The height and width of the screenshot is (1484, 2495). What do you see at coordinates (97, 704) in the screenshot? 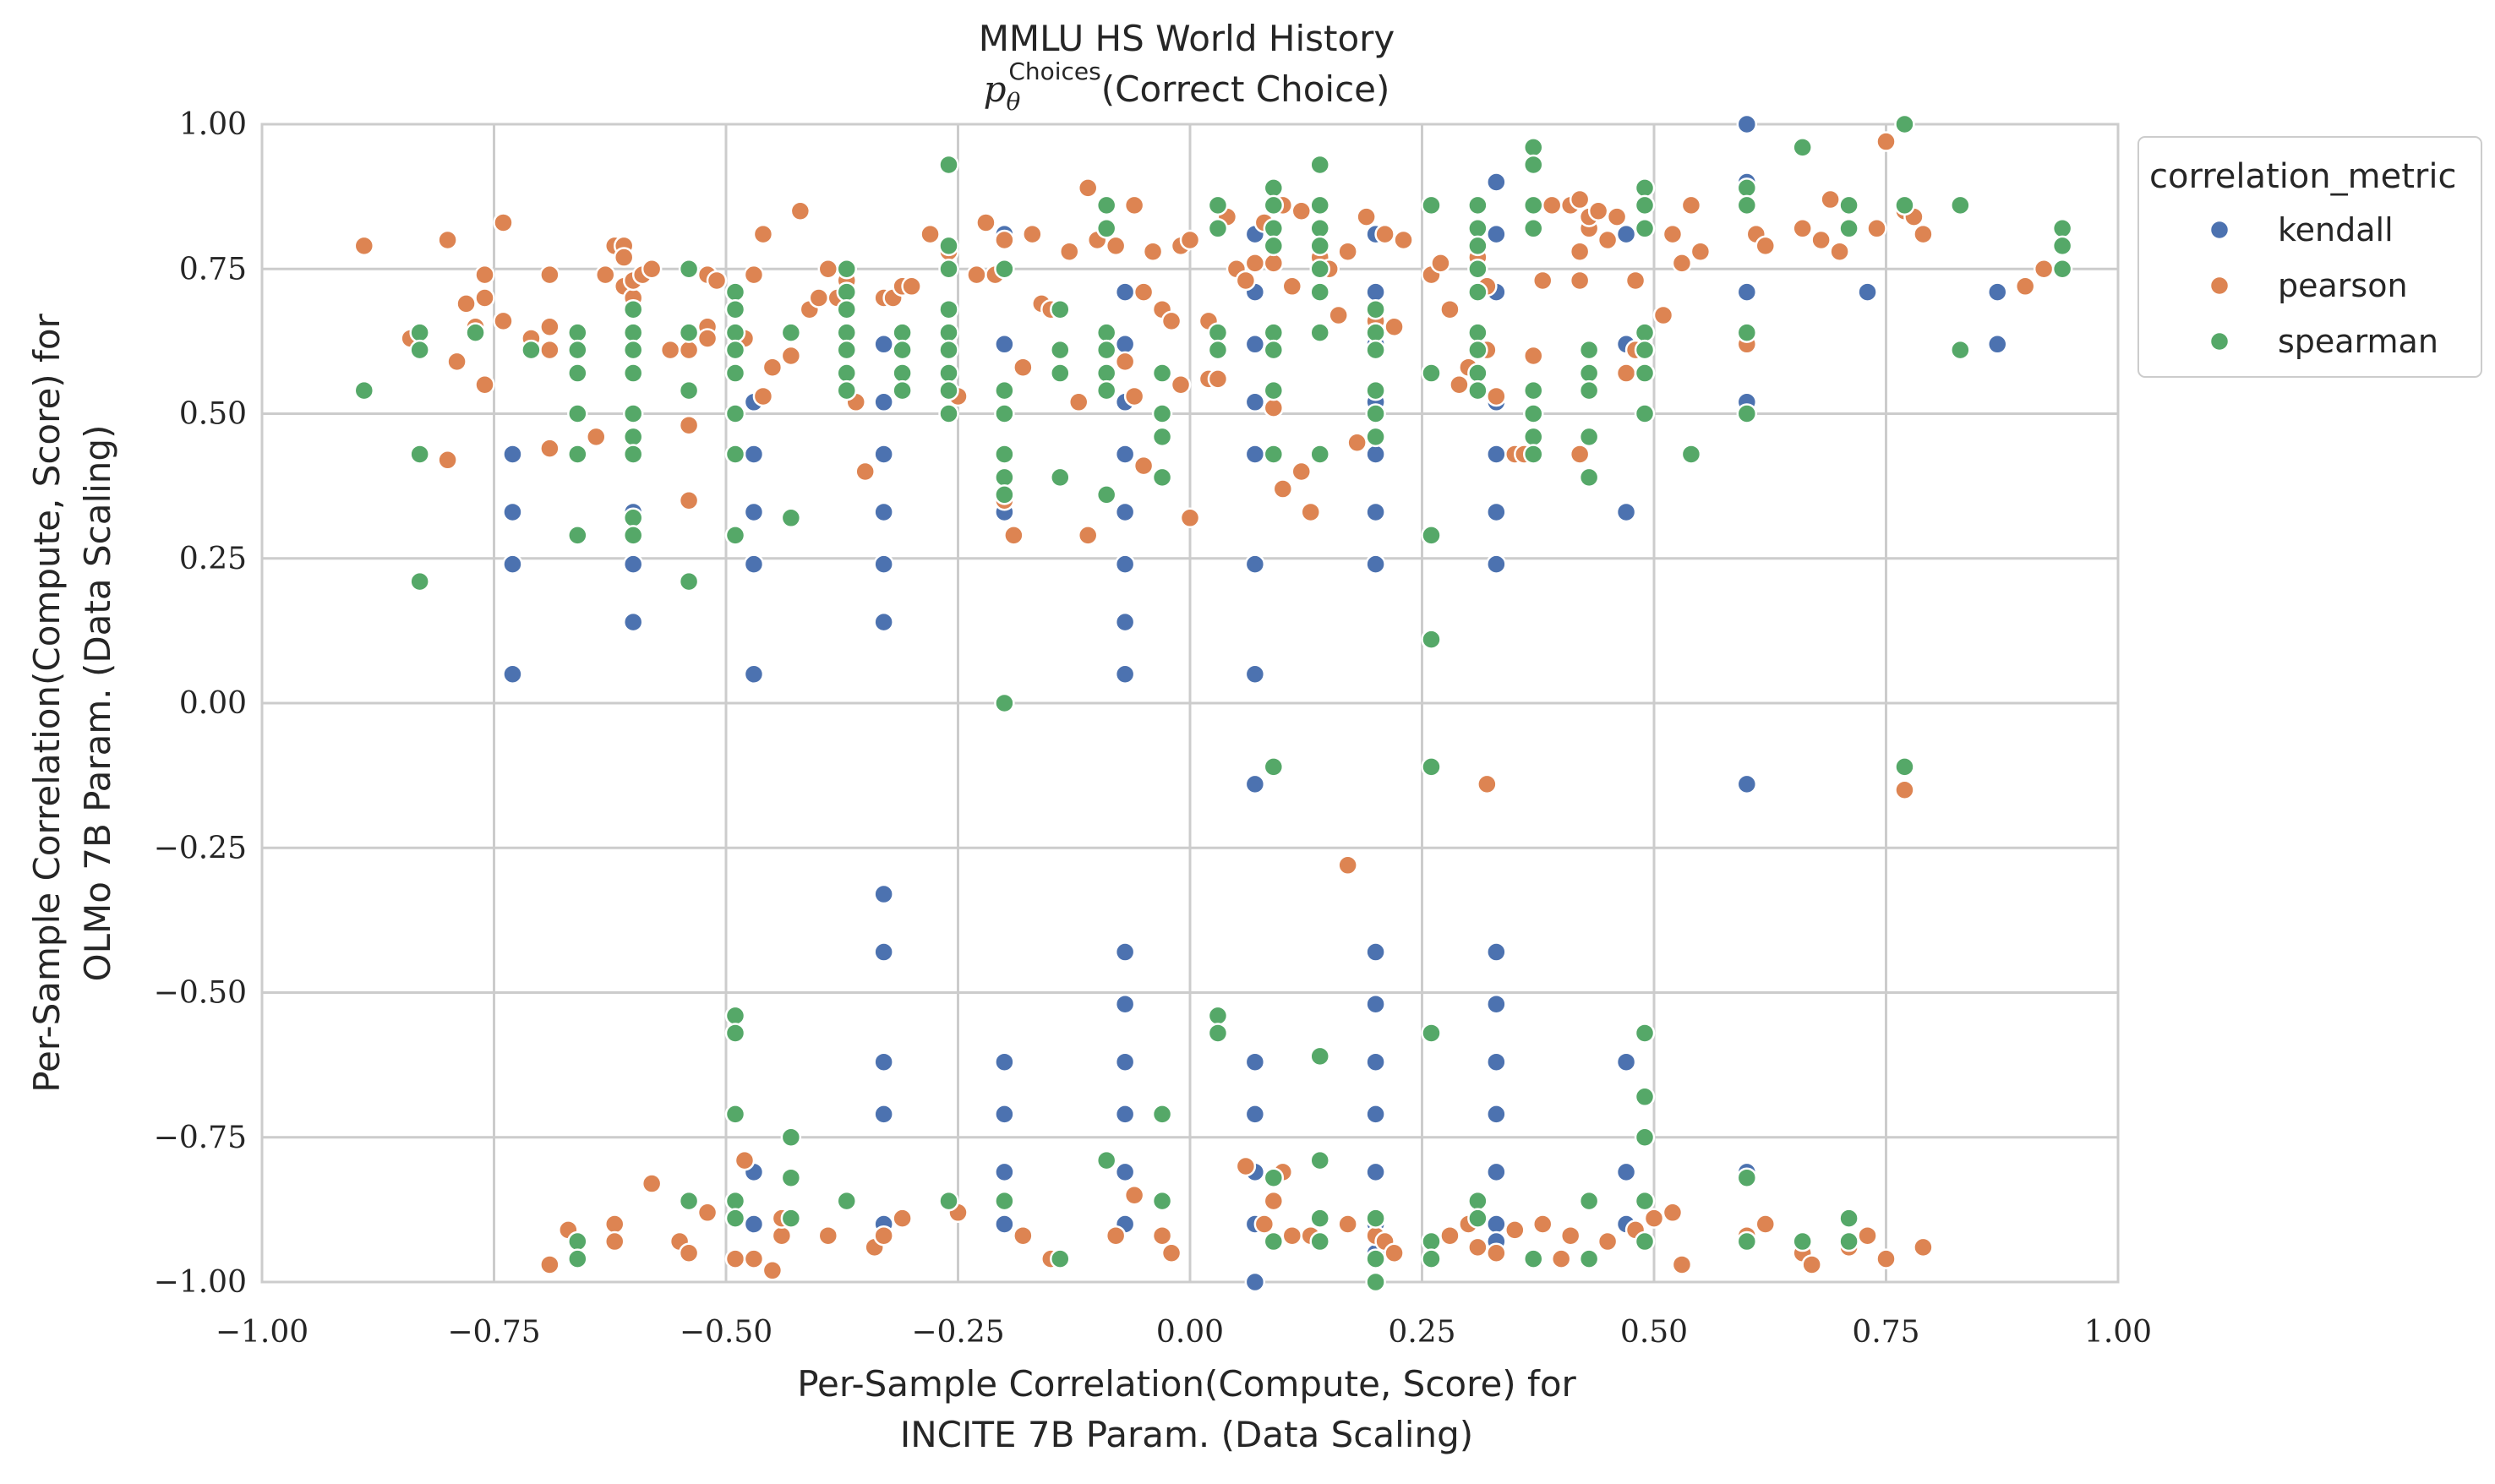
I see `y-axis-label-line-2: OLMo 7B Param. (Data Scaling)` at bounding box center [97, 704].